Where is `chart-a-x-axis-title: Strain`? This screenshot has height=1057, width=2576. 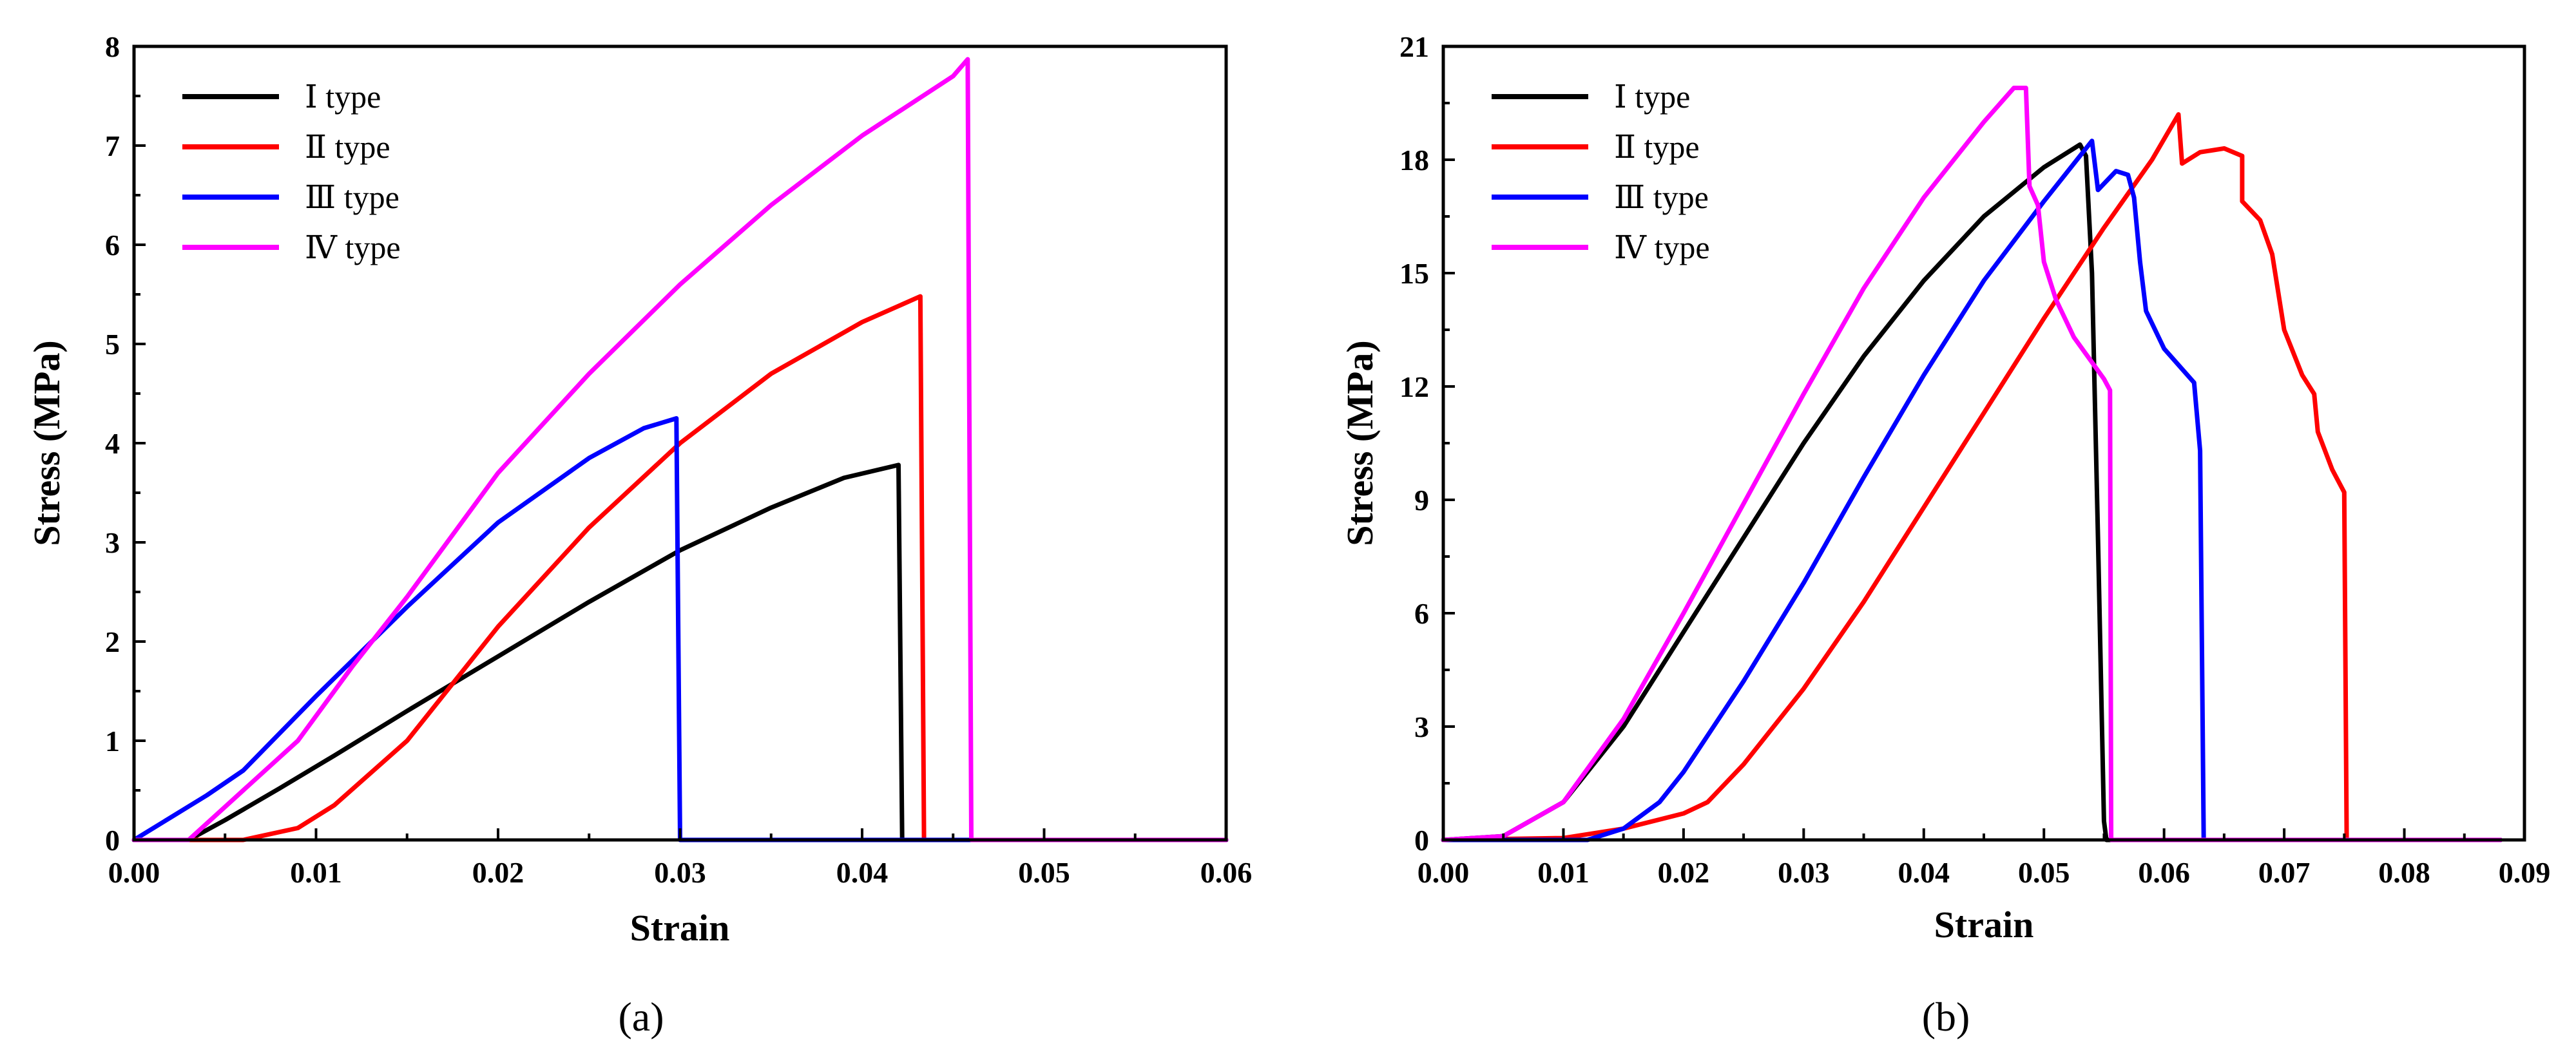 chart-a-x-axis-title: Strain is located at coordinates (680, 928).